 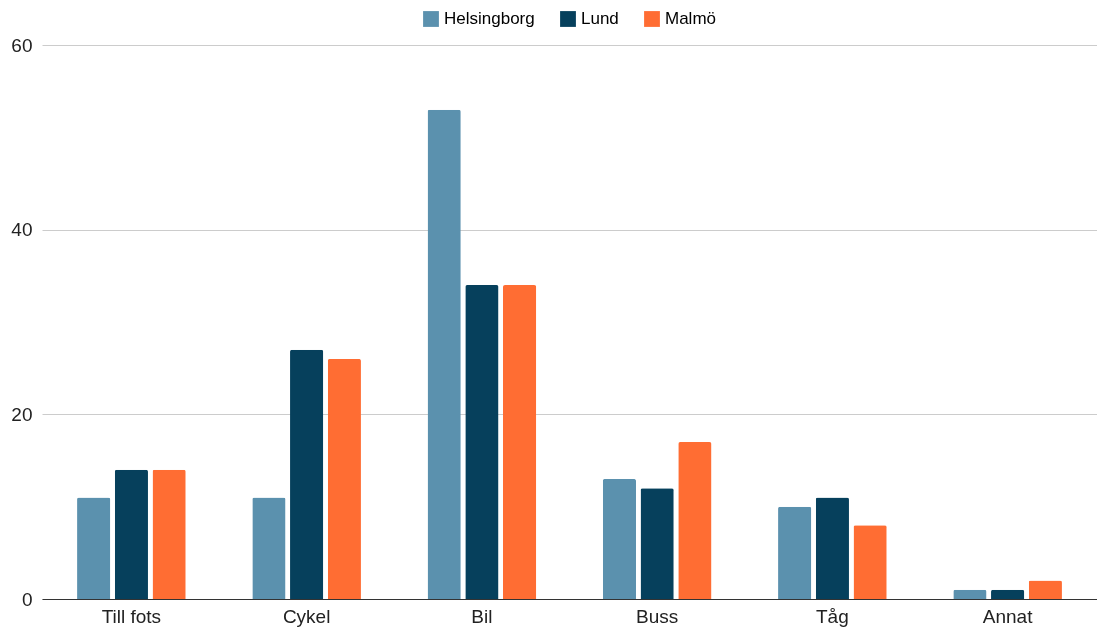 I want to click on x-tick-label: Tåg, so click(x=832, y=616).